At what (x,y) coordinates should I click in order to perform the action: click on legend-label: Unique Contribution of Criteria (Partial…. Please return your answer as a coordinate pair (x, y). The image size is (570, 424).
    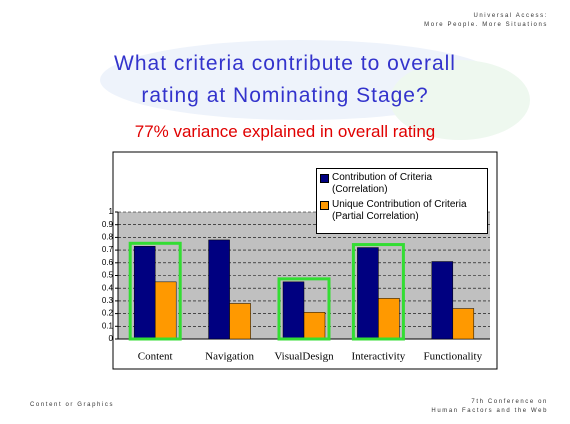
    Looking at the image, I should click on (399, 210).